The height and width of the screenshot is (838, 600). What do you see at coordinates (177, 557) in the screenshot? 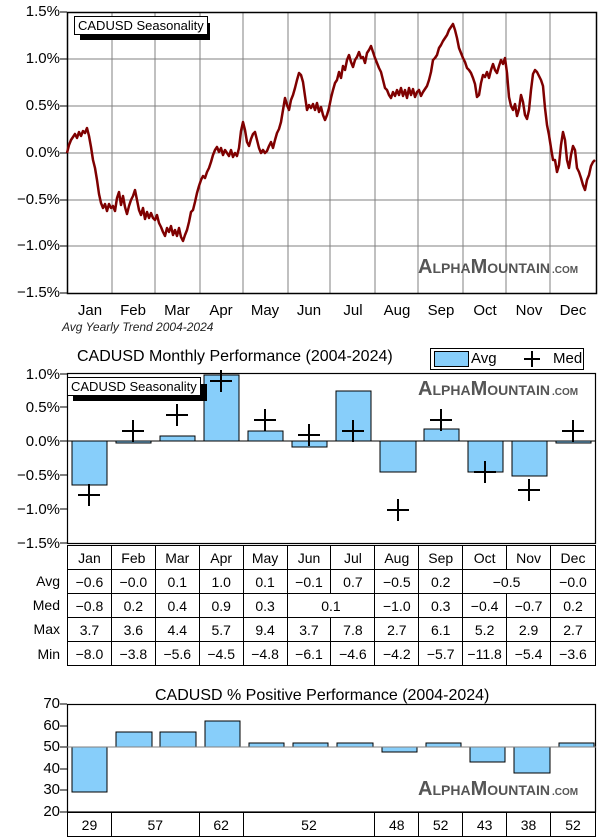
I see `month-header: Mar` at bounding box center [177, 557].